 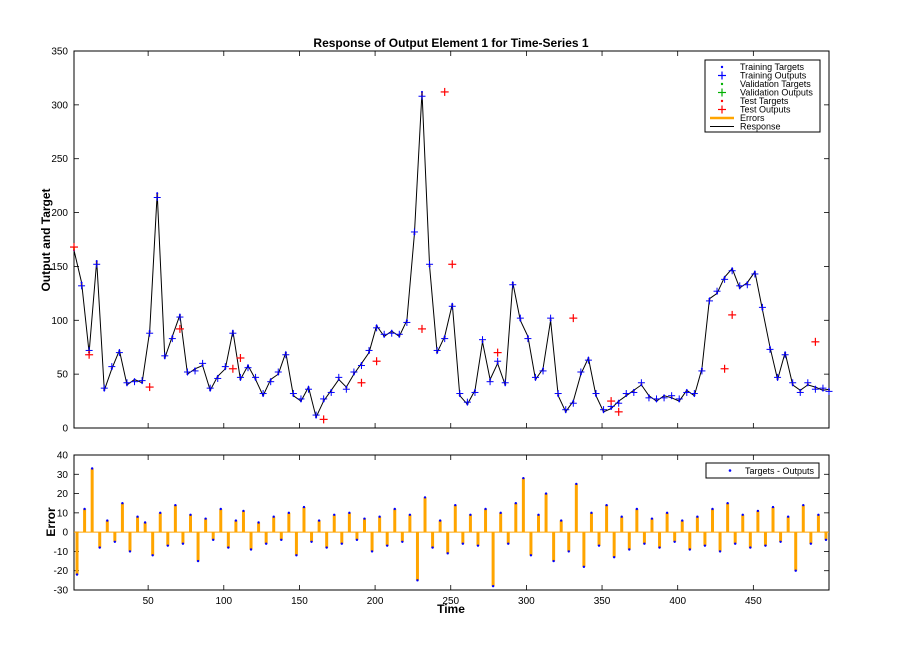 I want to click on y-tick-label: 300, so click(x=59, y=105).